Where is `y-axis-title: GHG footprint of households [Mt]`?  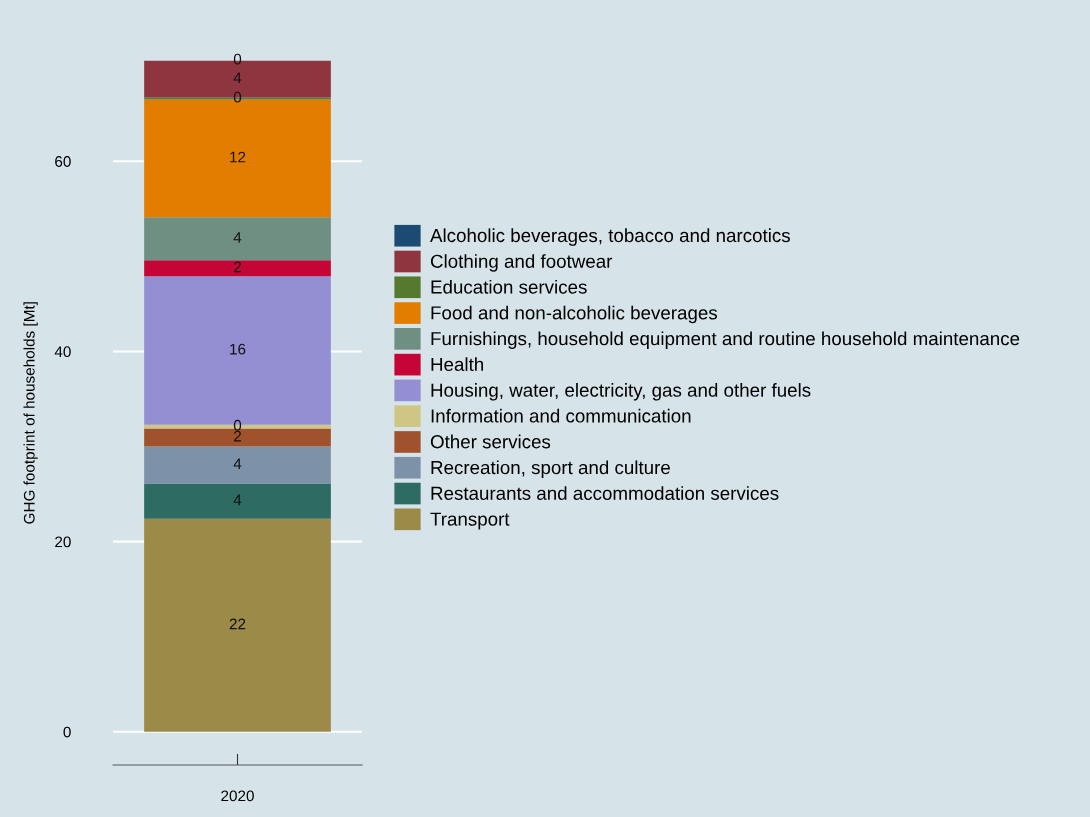
y-axis-title: GHG footprint of households [Mt] is located at coordinates (30, 413).